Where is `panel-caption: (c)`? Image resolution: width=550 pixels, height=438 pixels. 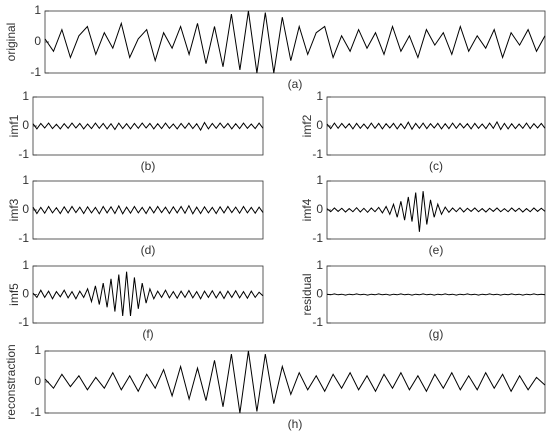
panel-caption: (c) is located at coordinates (436, 166).